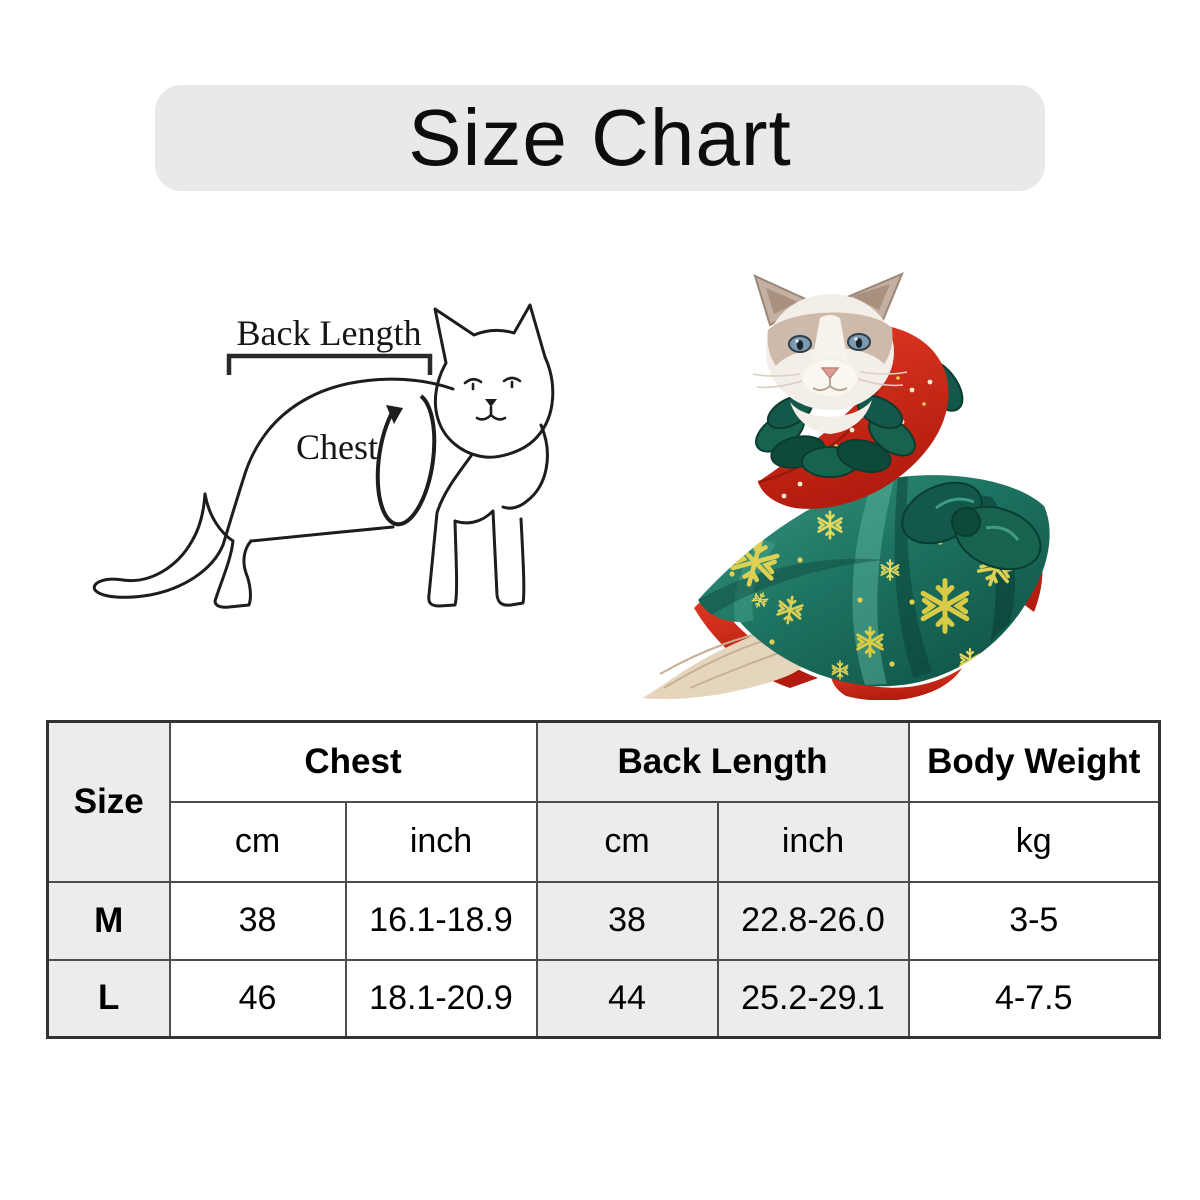  What do you see at coordinates (353, 761) in the screenshot?
I see `chest-group-header: Chest` at bounding box center [353, 761].